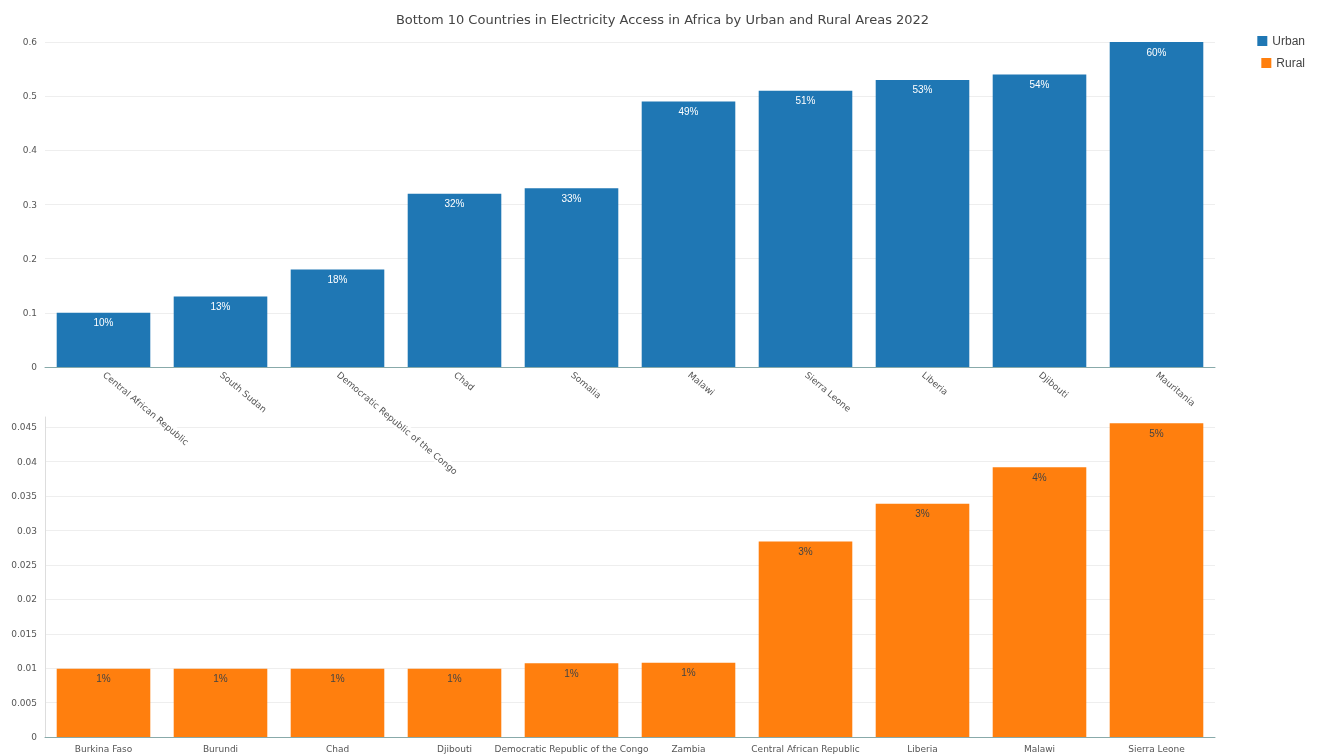 The image size is (1325, 755). Describe the element at coordinates (103, 323) in the screenshot. I see `data-label: 10%` at that location.